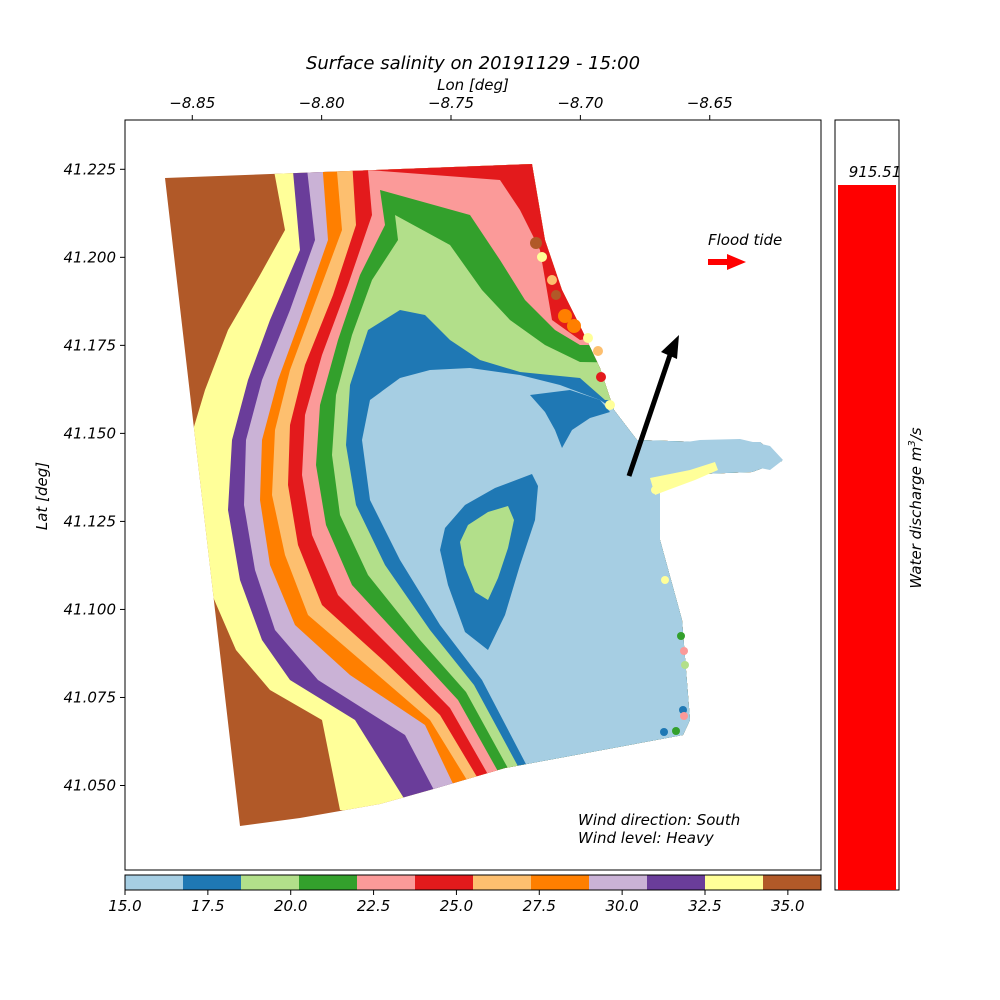 The image size is (1000, 1000). I want to click on river-bank, so click(684, 478).